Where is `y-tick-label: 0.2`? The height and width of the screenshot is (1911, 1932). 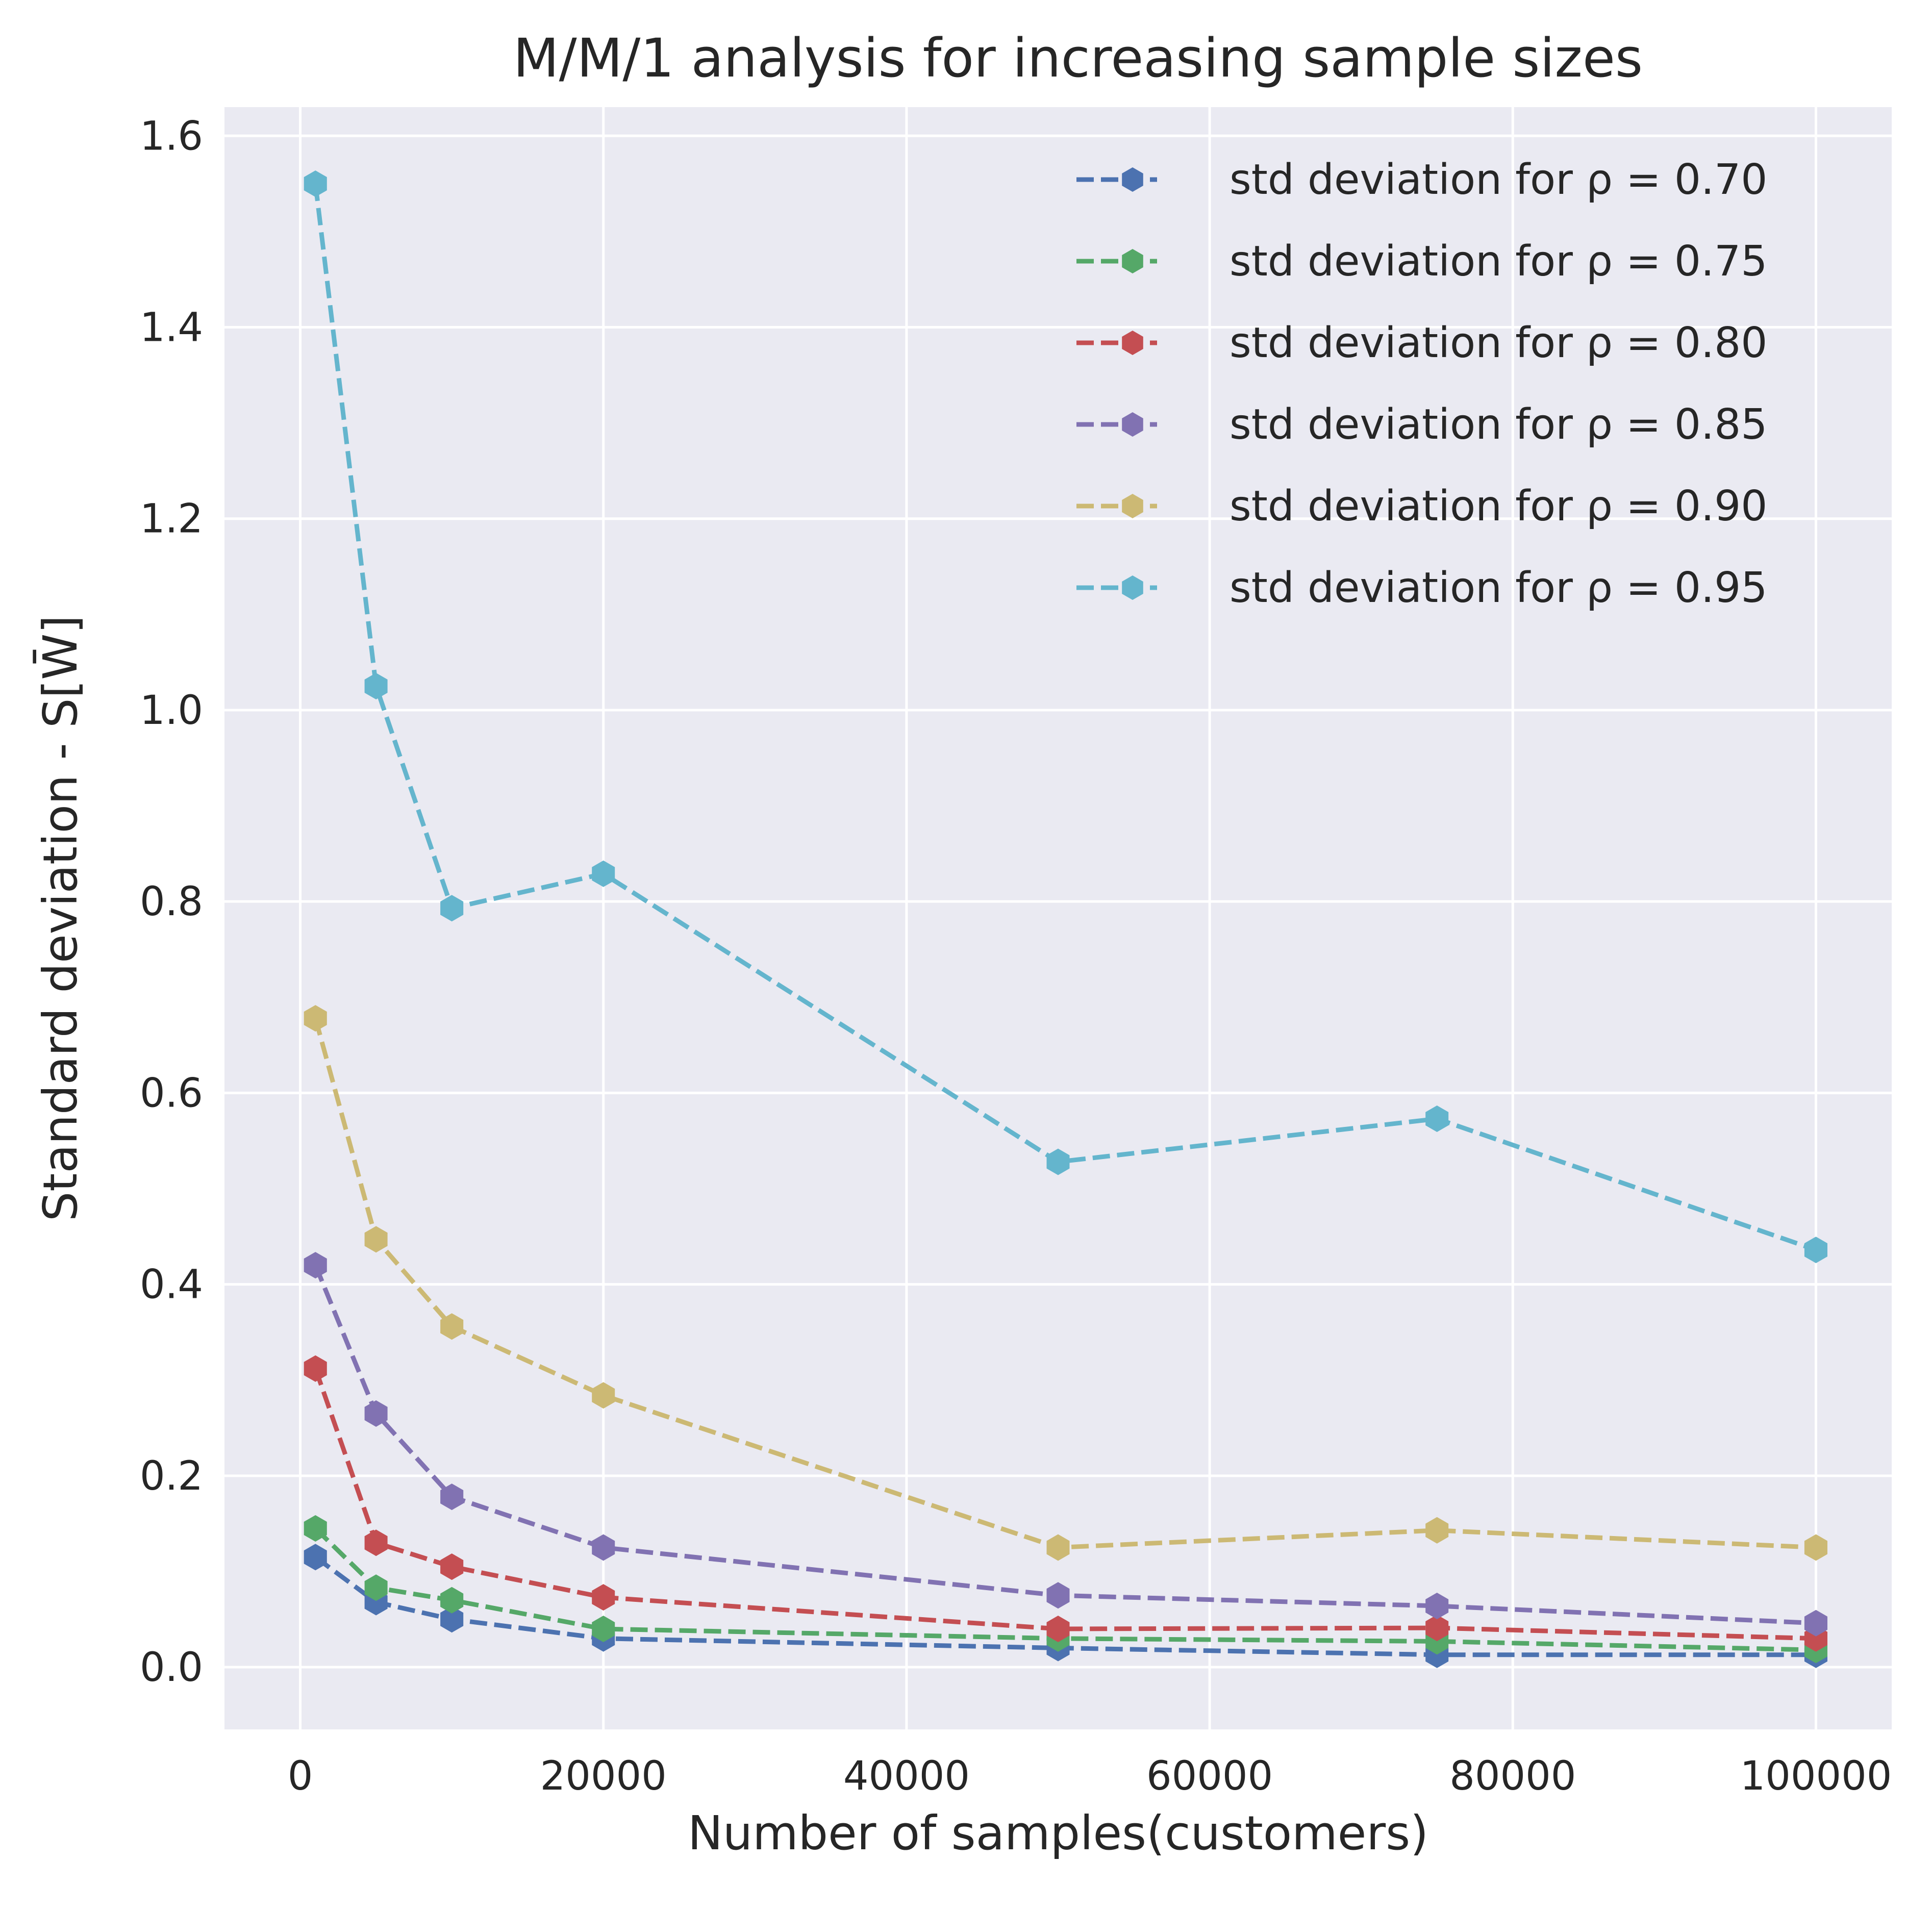 y-tick-label: 0.2 is located at coordinates (171, 1476).